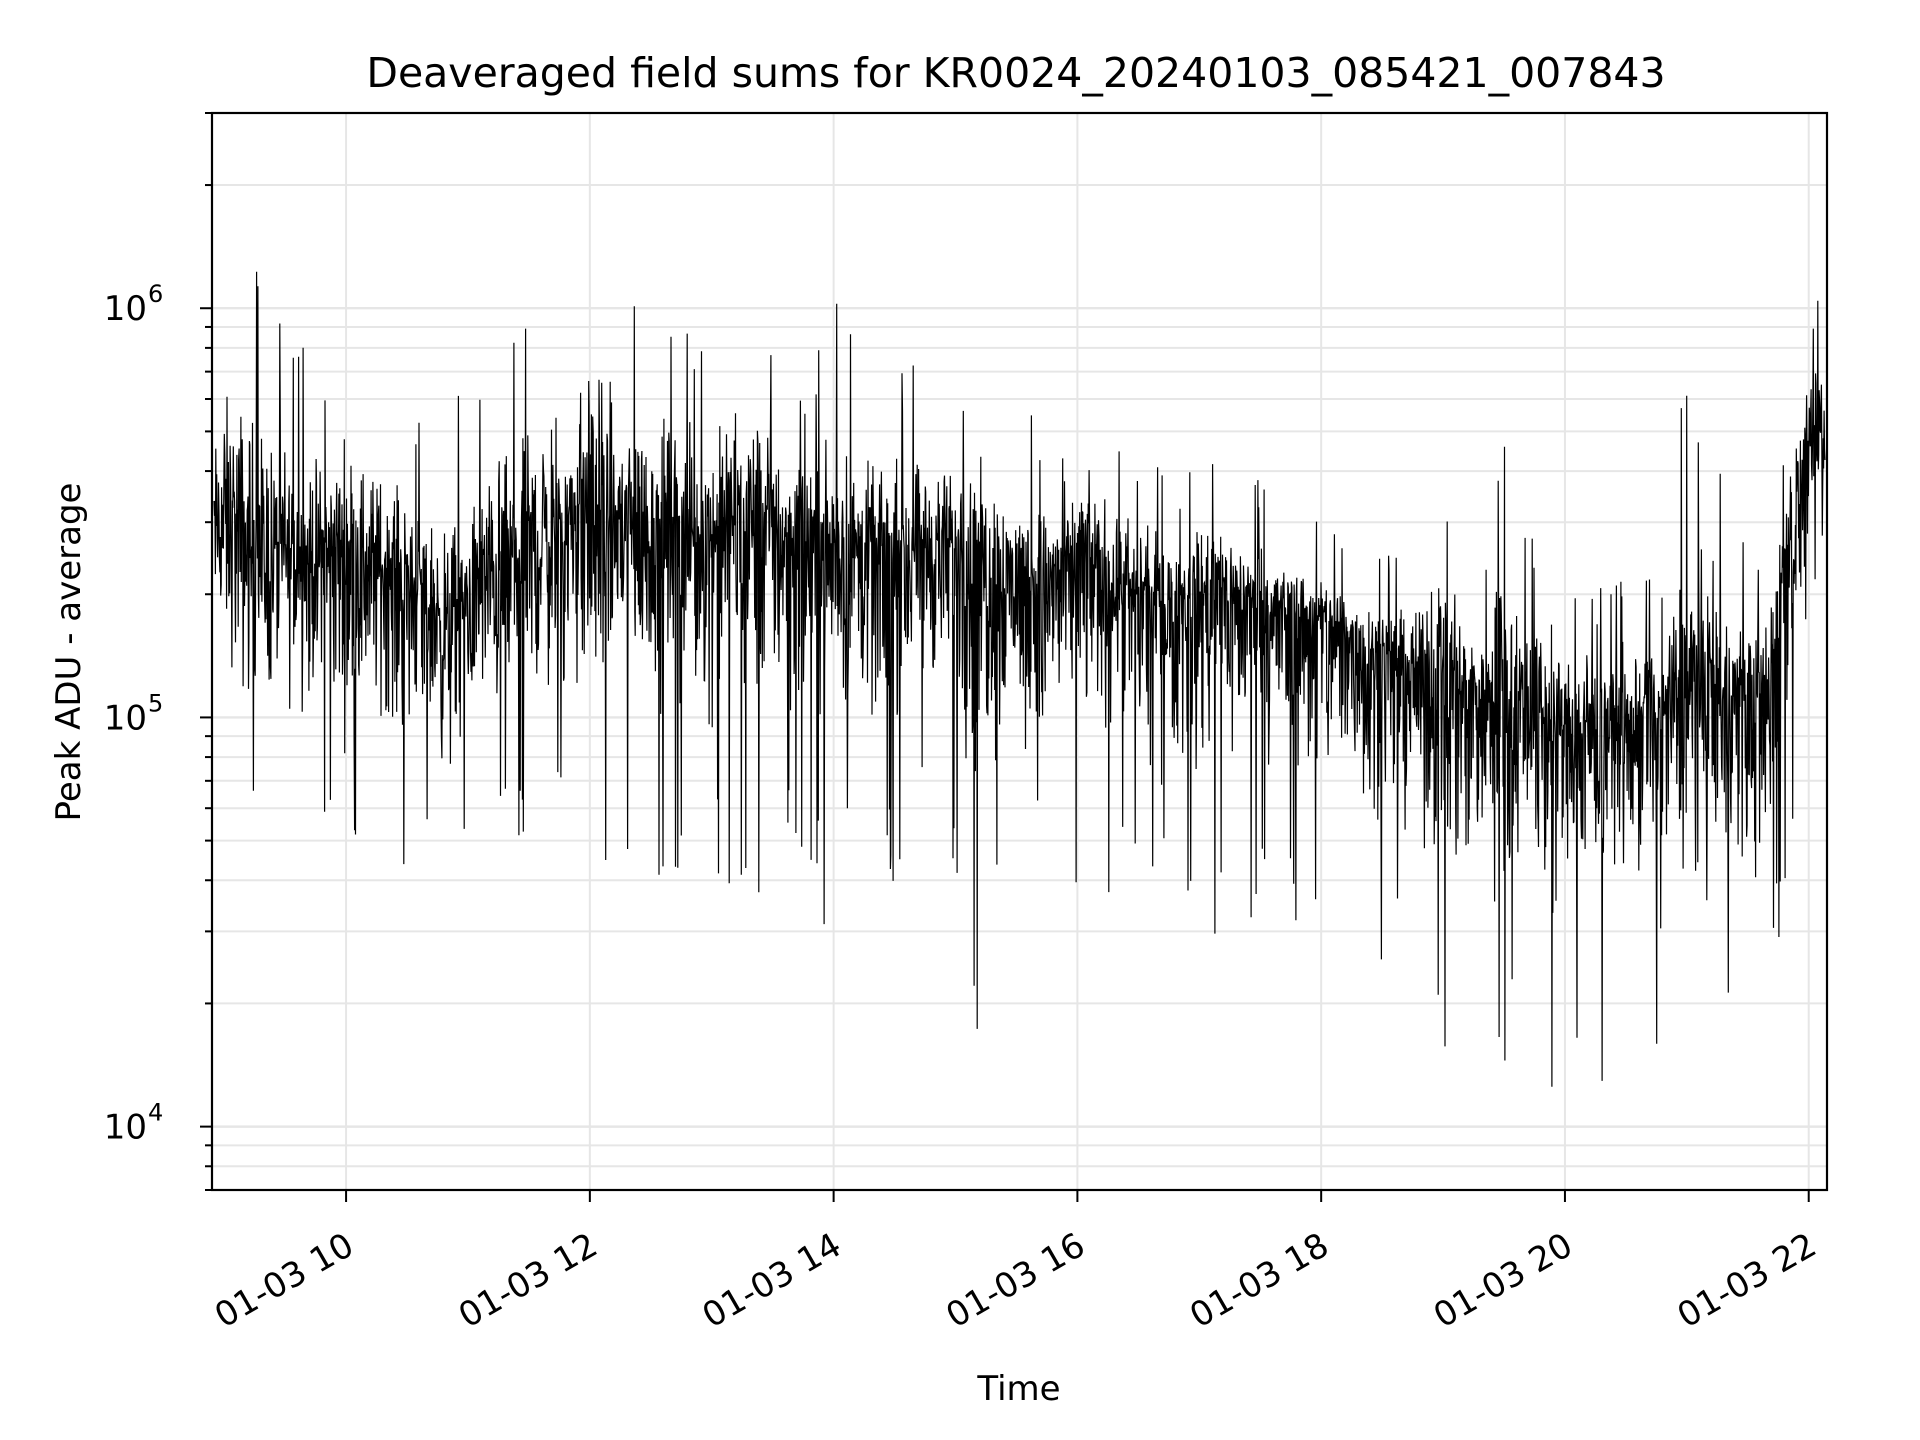  I want to click on x-tick-label: 01-03 18, so click(1259, 1280).